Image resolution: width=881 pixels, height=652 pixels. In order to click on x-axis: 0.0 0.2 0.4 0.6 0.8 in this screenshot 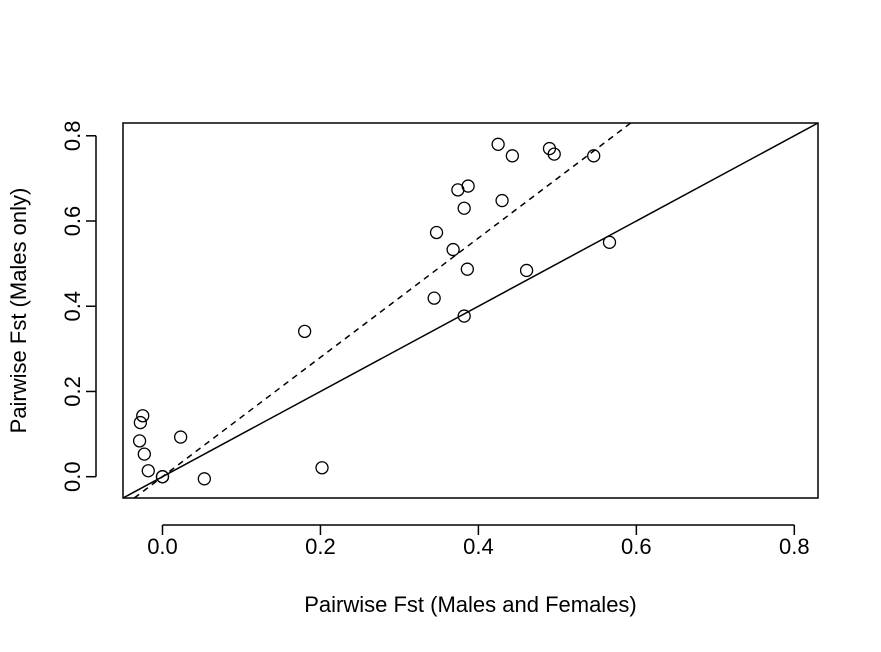, I will do `click(478, 541)`.